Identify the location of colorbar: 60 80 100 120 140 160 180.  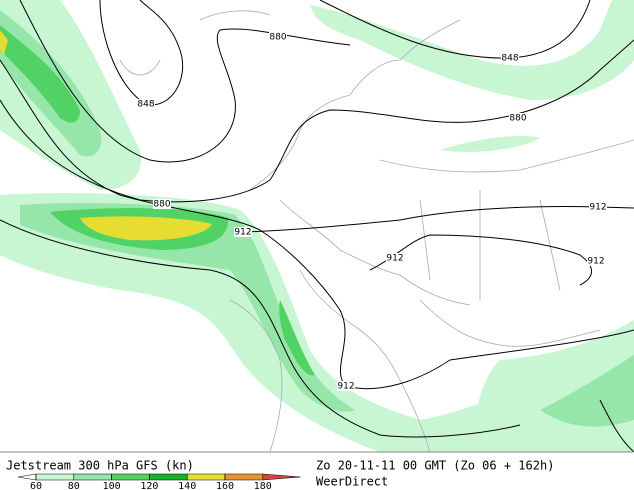
(159, 481).